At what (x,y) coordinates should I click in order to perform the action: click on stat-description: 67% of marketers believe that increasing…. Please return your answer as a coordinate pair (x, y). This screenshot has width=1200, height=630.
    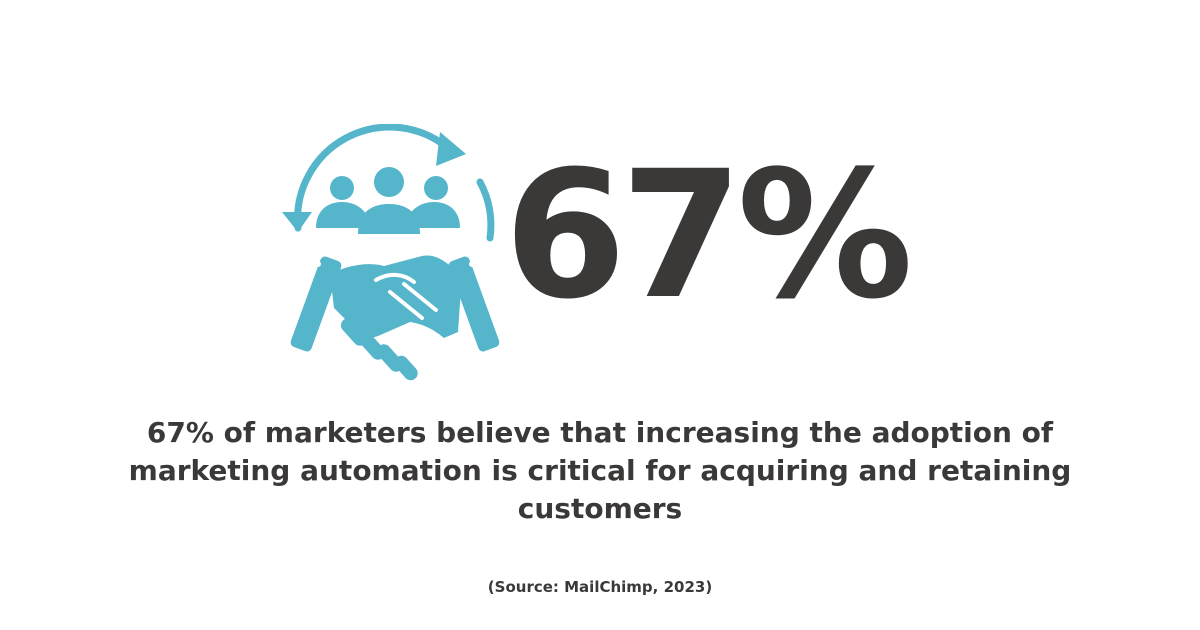
    Looking at the image, I should click on (600, 470).